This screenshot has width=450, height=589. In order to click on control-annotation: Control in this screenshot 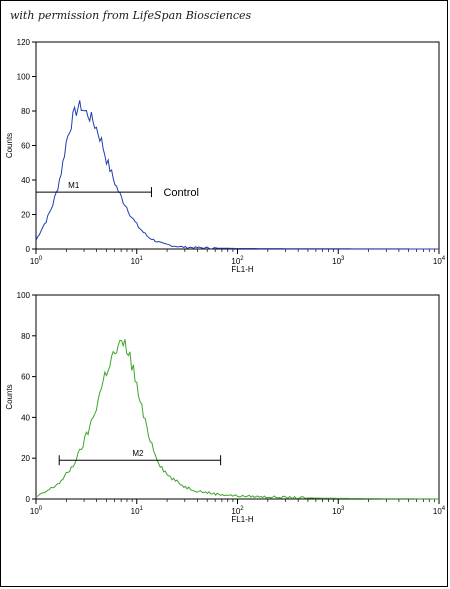, I will do `click(180, 193)`.